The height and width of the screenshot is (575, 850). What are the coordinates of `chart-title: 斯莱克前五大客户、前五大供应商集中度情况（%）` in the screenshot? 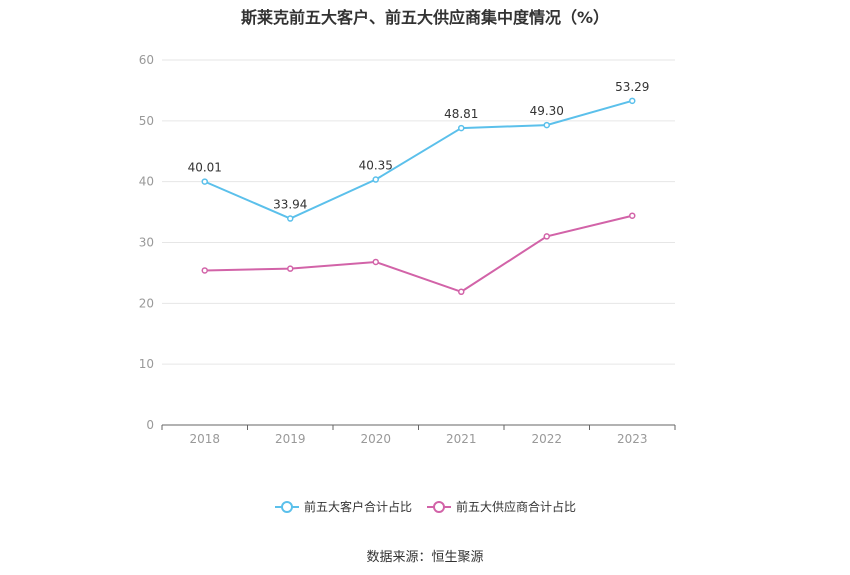 It's located at (425, 17).